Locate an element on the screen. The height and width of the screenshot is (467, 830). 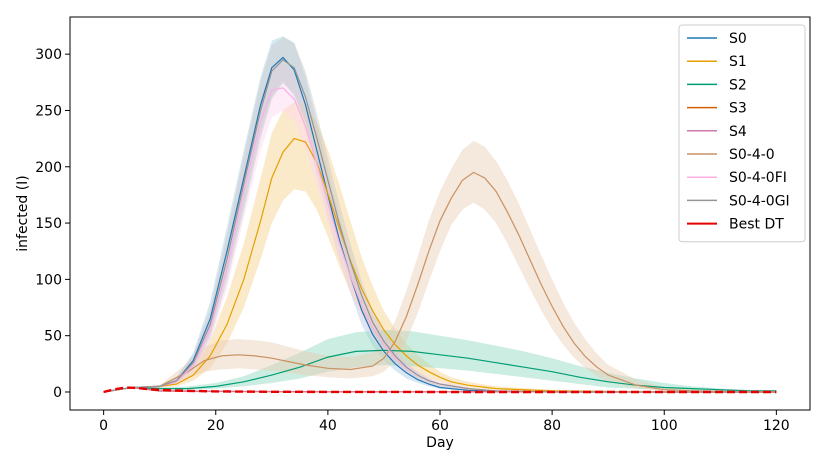
x-axis-label: Day is located at coordinates (440, 443).